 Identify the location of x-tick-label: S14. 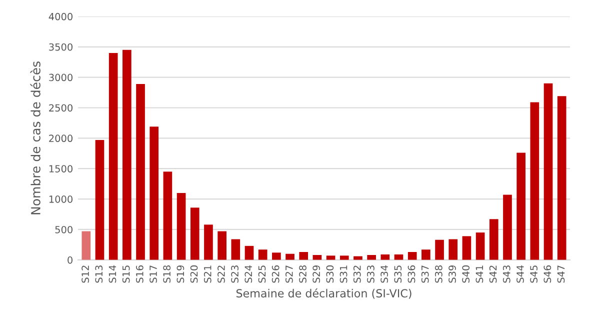
(112, 274).